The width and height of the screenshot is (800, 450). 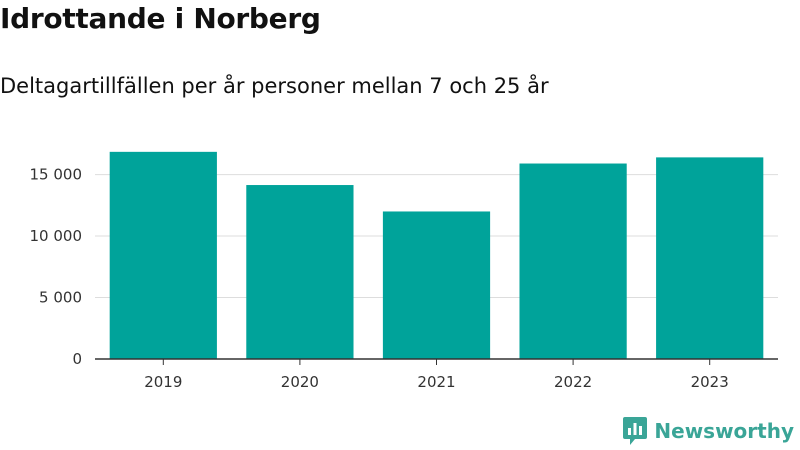 What do you see at coordinates (160, 18) in the screenshot?
I see `chart-title: Idrottande i Norberg` at bounding box center [160, 18].